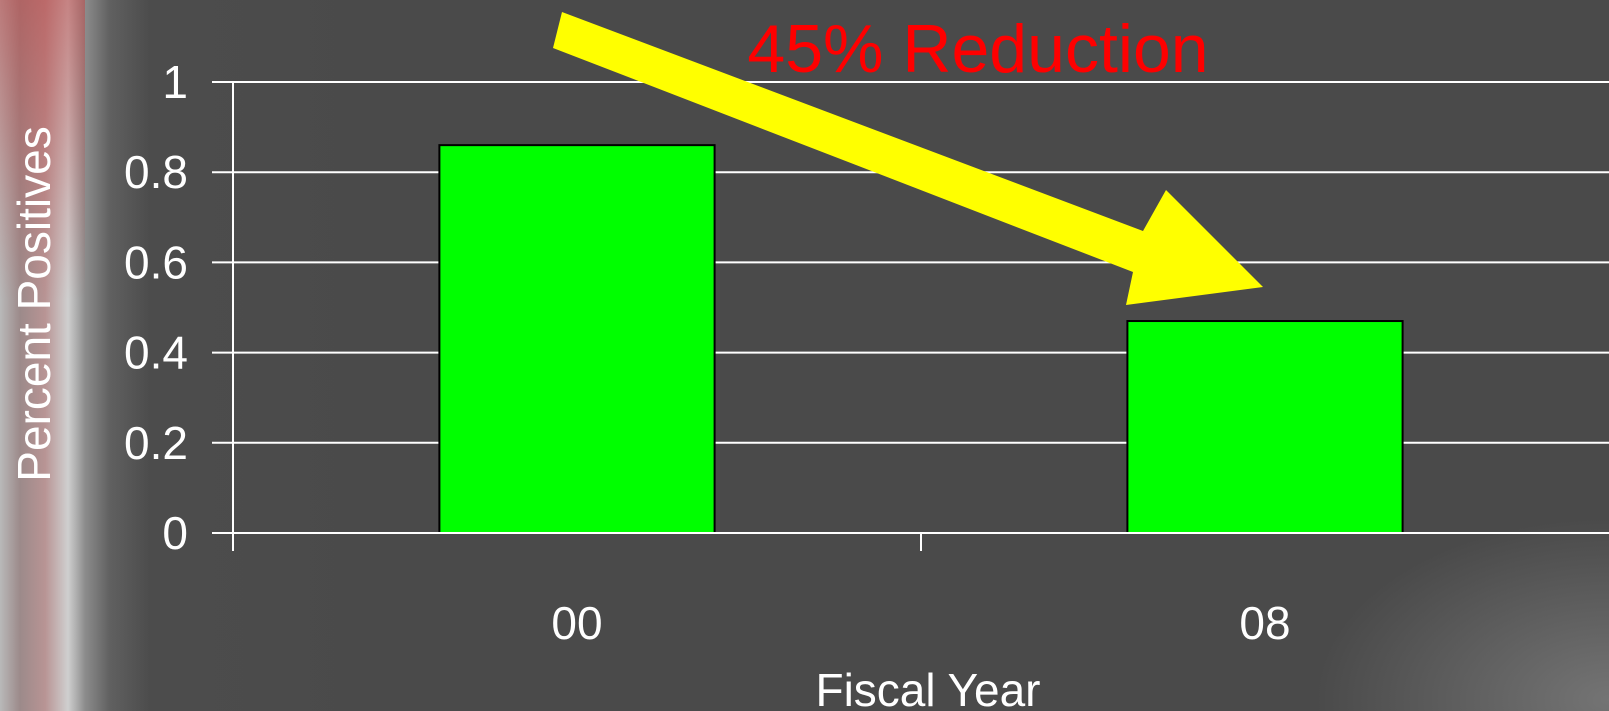 This screenshot has width=1609, height=711. I want to click on x-tick-label: 00, so click(576, 623).